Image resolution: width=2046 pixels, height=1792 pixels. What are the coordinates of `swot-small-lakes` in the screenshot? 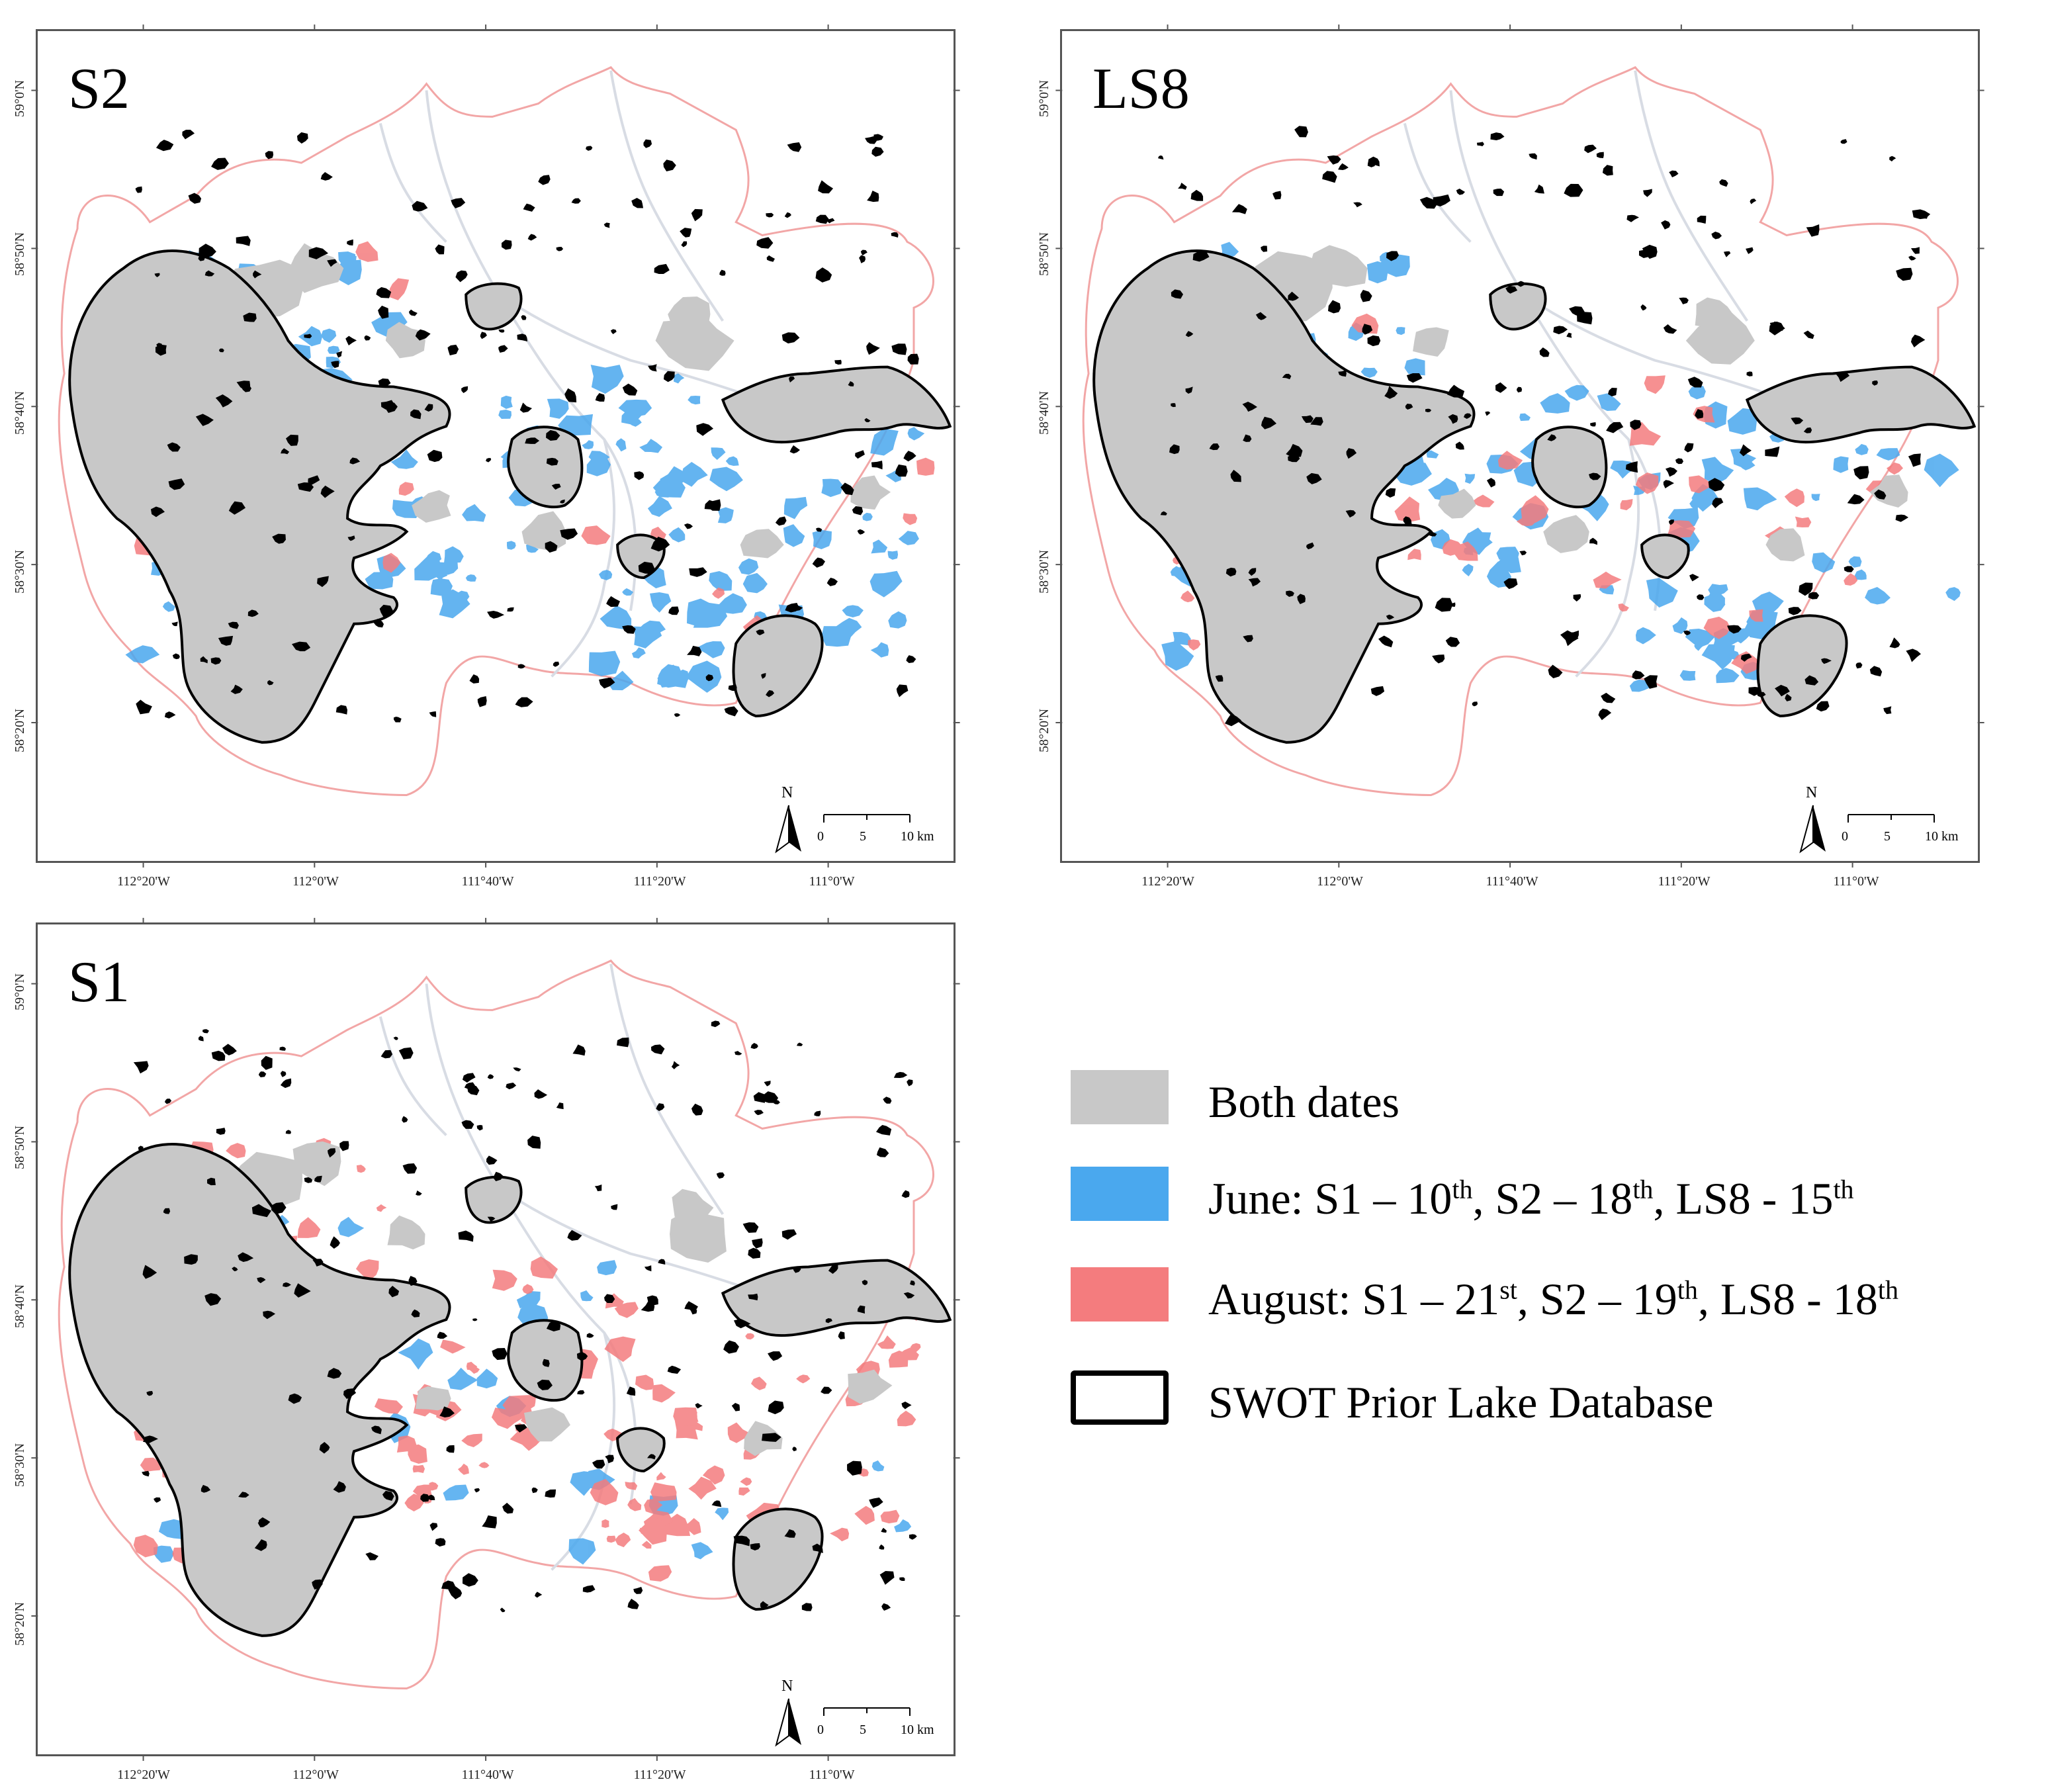 It's located at (527, 426).